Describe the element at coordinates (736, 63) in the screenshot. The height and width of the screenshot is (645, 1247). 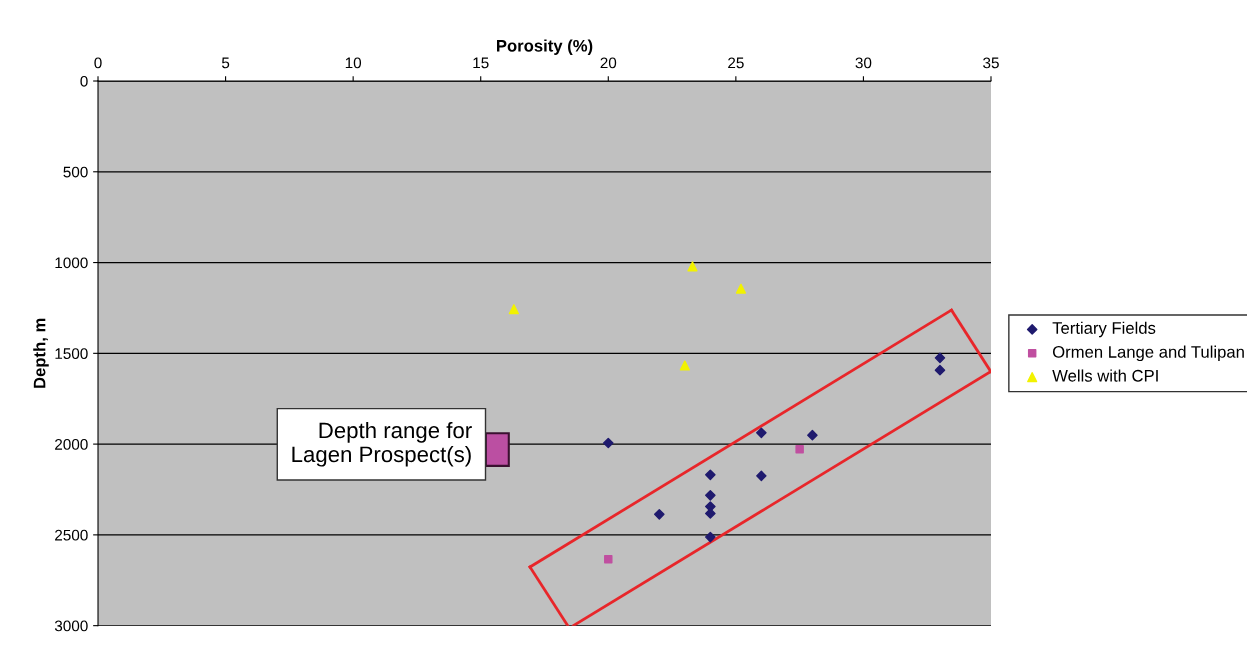
I see `x-tick-label: 25` at that location.